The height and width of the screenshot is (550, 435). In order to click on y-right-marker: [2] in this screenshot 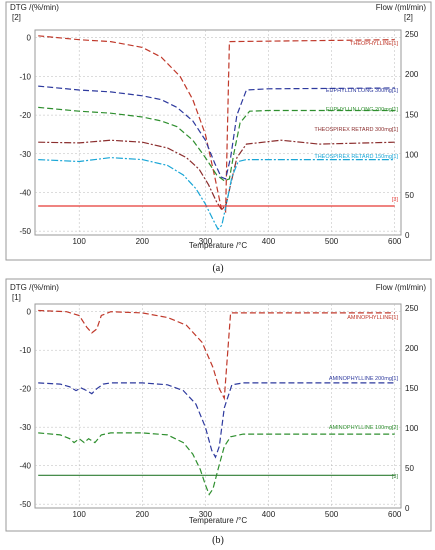, I will do `click(408, 17)`.